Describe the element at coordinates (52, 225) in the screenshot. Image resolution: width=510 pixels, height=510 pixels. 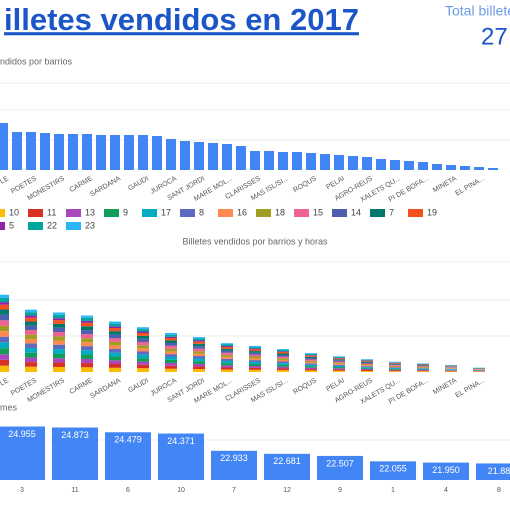
I see `legend-label: 22` at that location.